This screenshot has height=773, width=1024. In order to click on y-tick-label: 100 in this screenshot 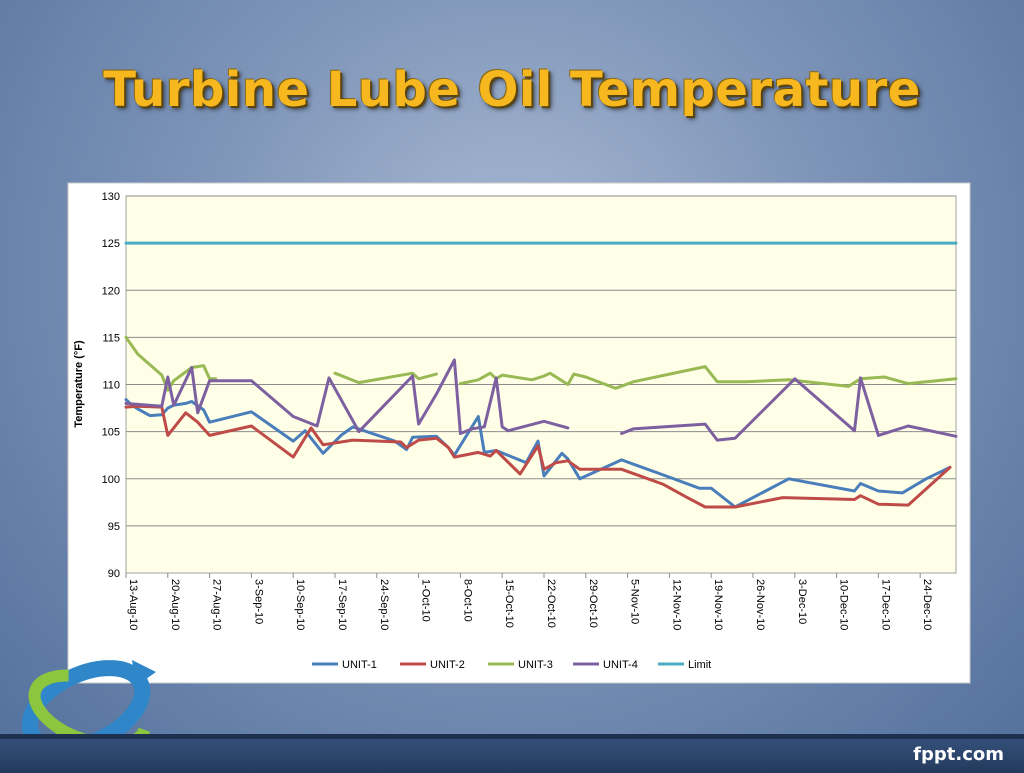, I will do `click(111, 480)`.